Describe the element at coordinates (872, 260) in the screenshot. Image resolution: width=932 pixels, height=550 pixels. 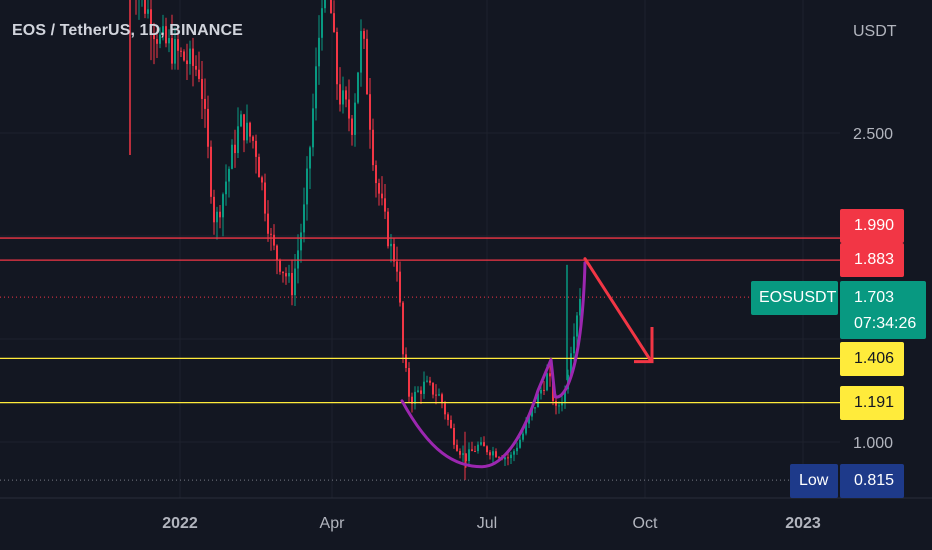
I see `level-price-tag: 1.883` at that location.